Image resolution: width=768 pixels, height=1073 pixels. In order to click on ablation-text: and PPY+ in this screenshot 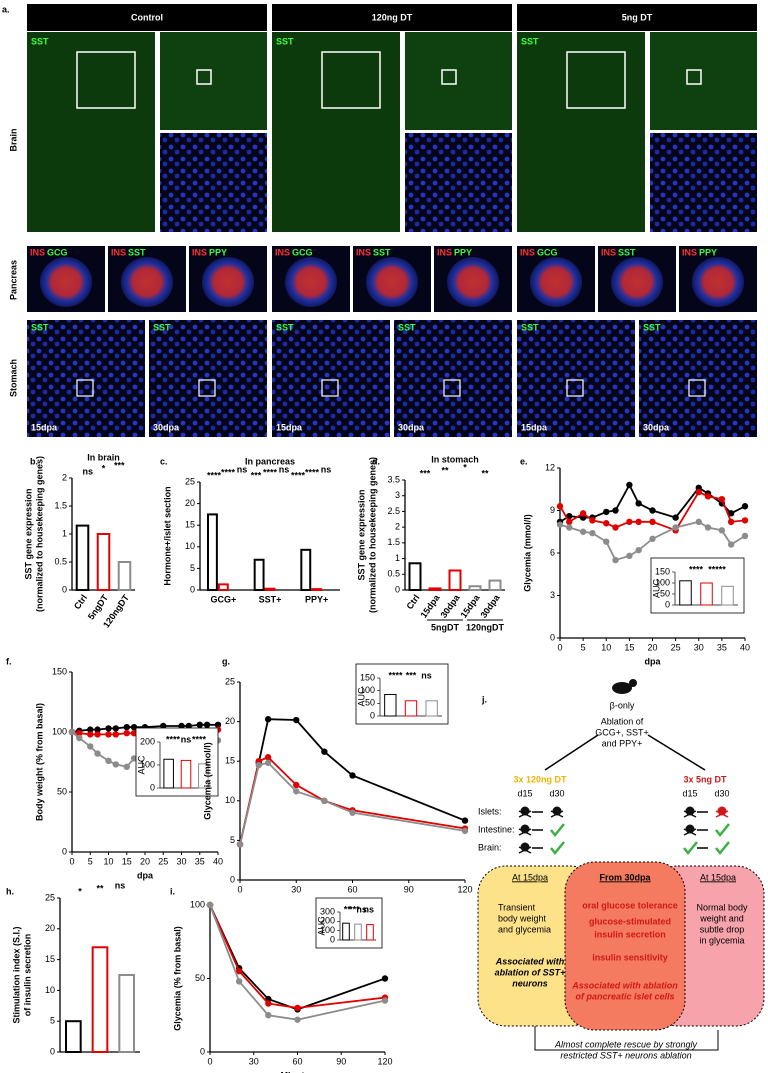, I will do `click(622, 743)`.